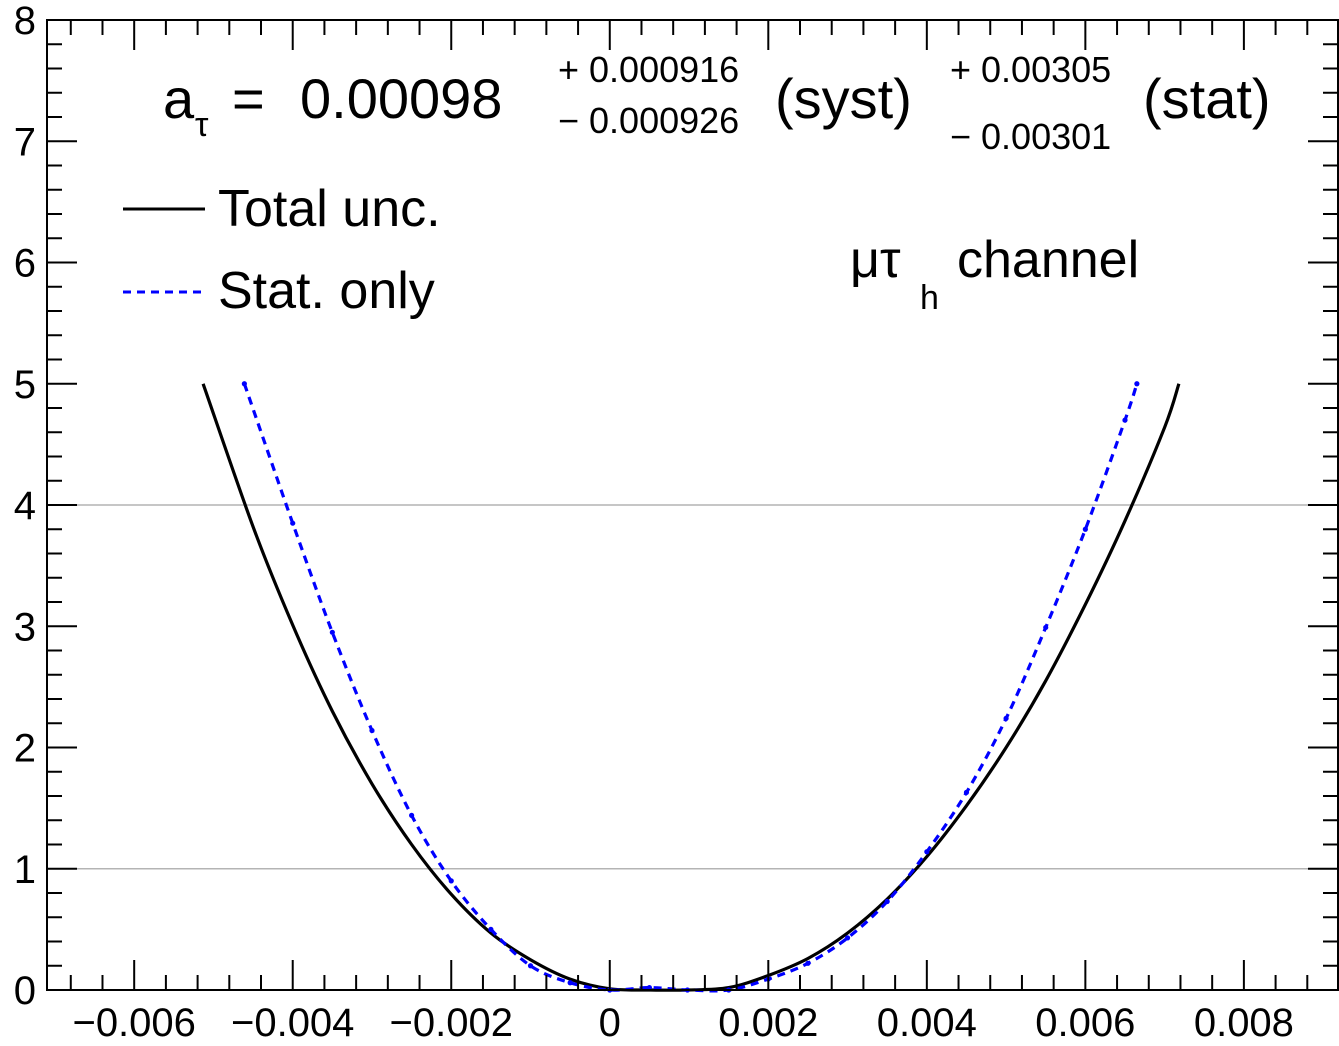 The width and height of the screenshot is (1339, 1046). I want to click on y-tick-label: 4, so click(25, 506).